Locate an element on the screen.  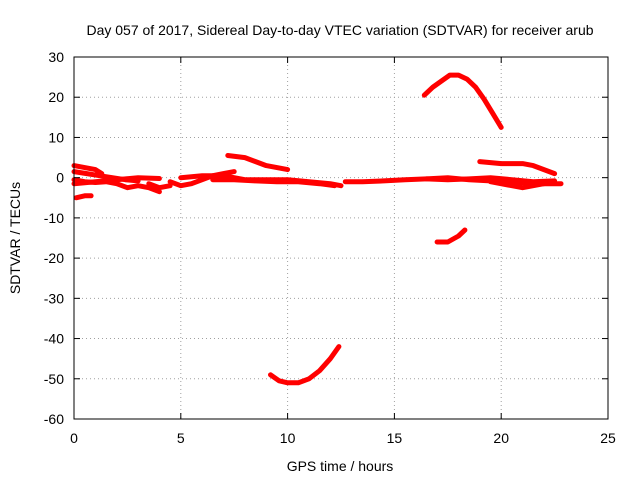
y-tick-label: 0 is located at coordinates (60, 178).